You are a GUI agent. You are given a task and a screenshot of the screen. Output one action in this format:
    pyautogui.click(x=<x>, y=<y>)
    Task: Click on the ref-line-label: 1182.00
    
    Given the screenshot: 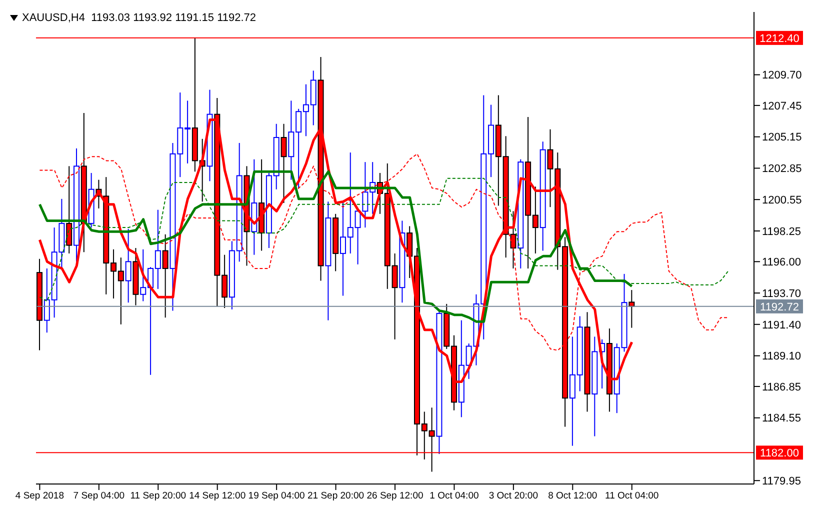 What is the action you would take?
    pyautogui.click(x=779, y=454)
    